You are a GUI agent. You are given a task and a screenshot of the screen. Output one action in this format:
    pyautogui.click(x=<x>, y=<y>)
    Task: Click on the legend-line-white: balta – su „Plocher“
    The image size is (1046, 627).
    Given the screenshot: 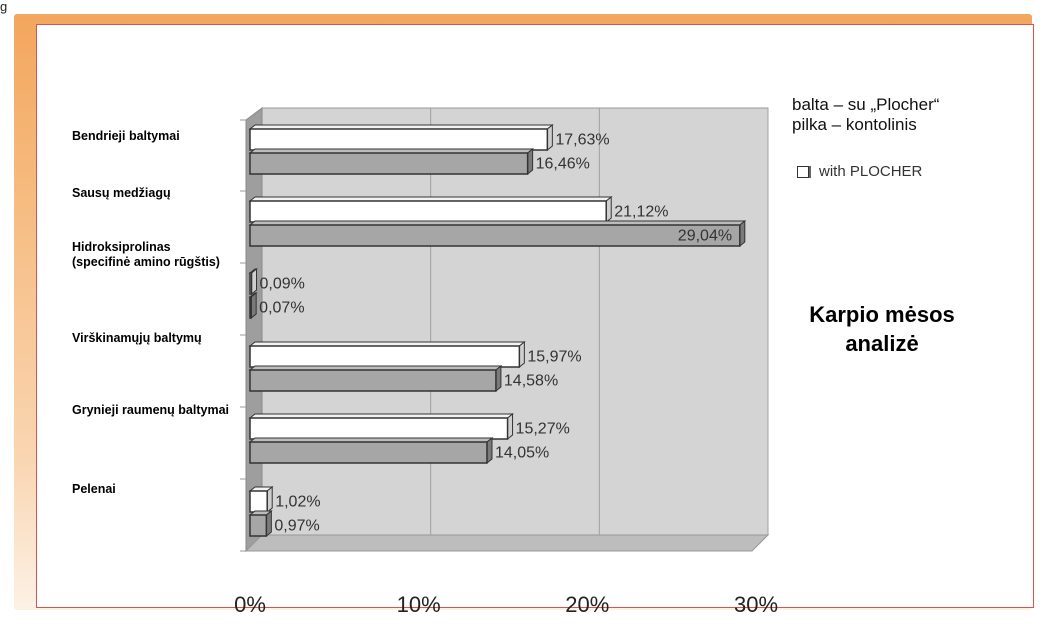 What is the action you would take?
    pyautogui.click(x=866, y=104)
    